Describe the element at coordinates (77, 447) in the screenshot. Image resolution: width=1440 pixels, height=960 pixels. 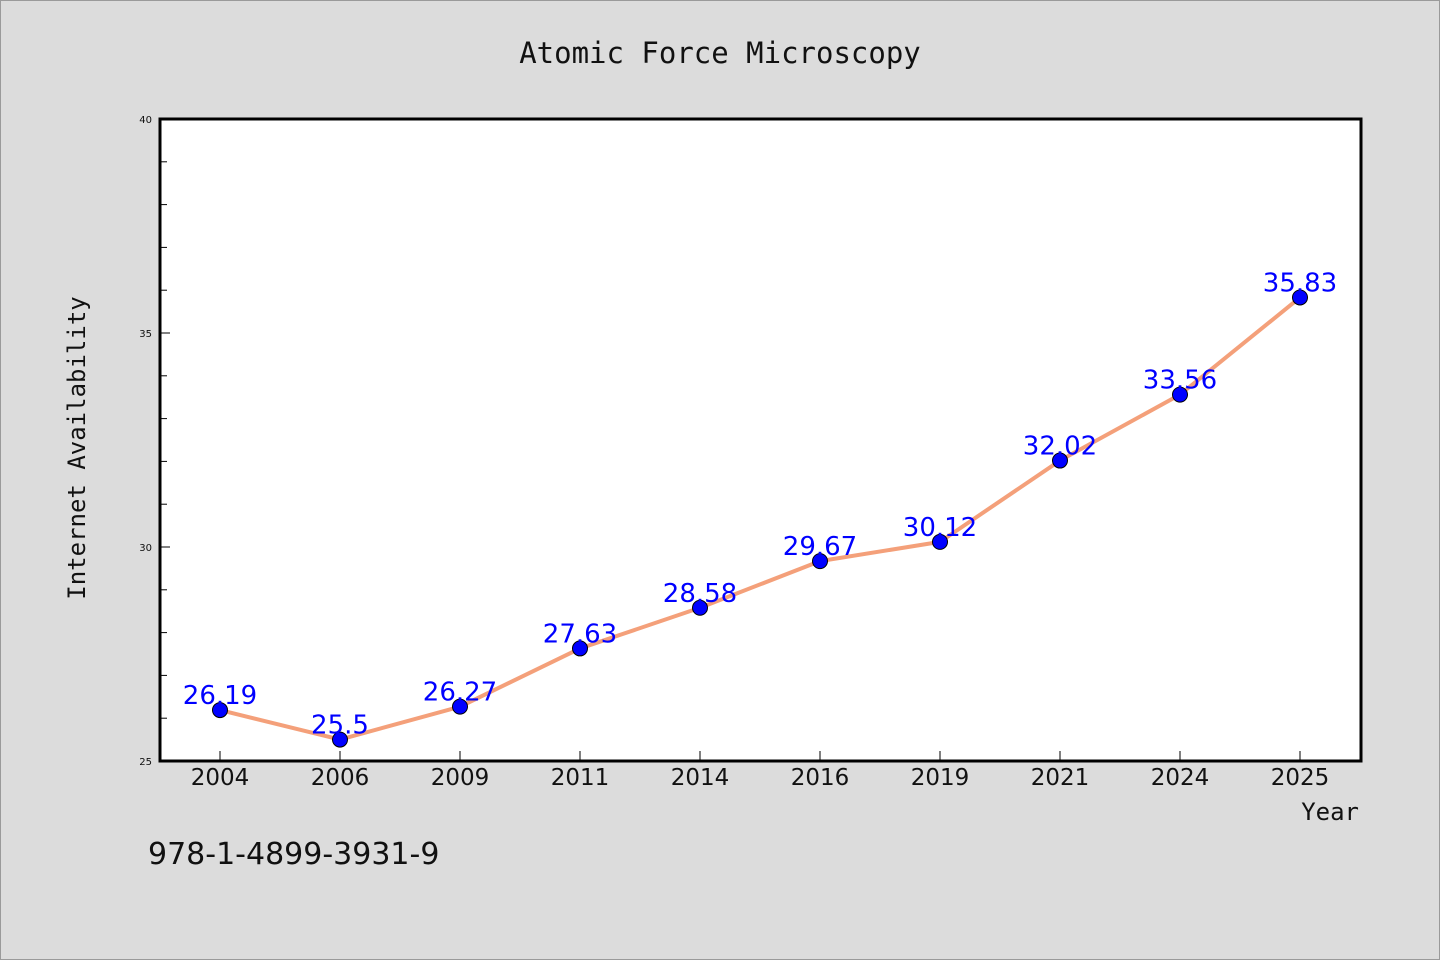
I see `y-axis-label: Internet Availability` at that location.